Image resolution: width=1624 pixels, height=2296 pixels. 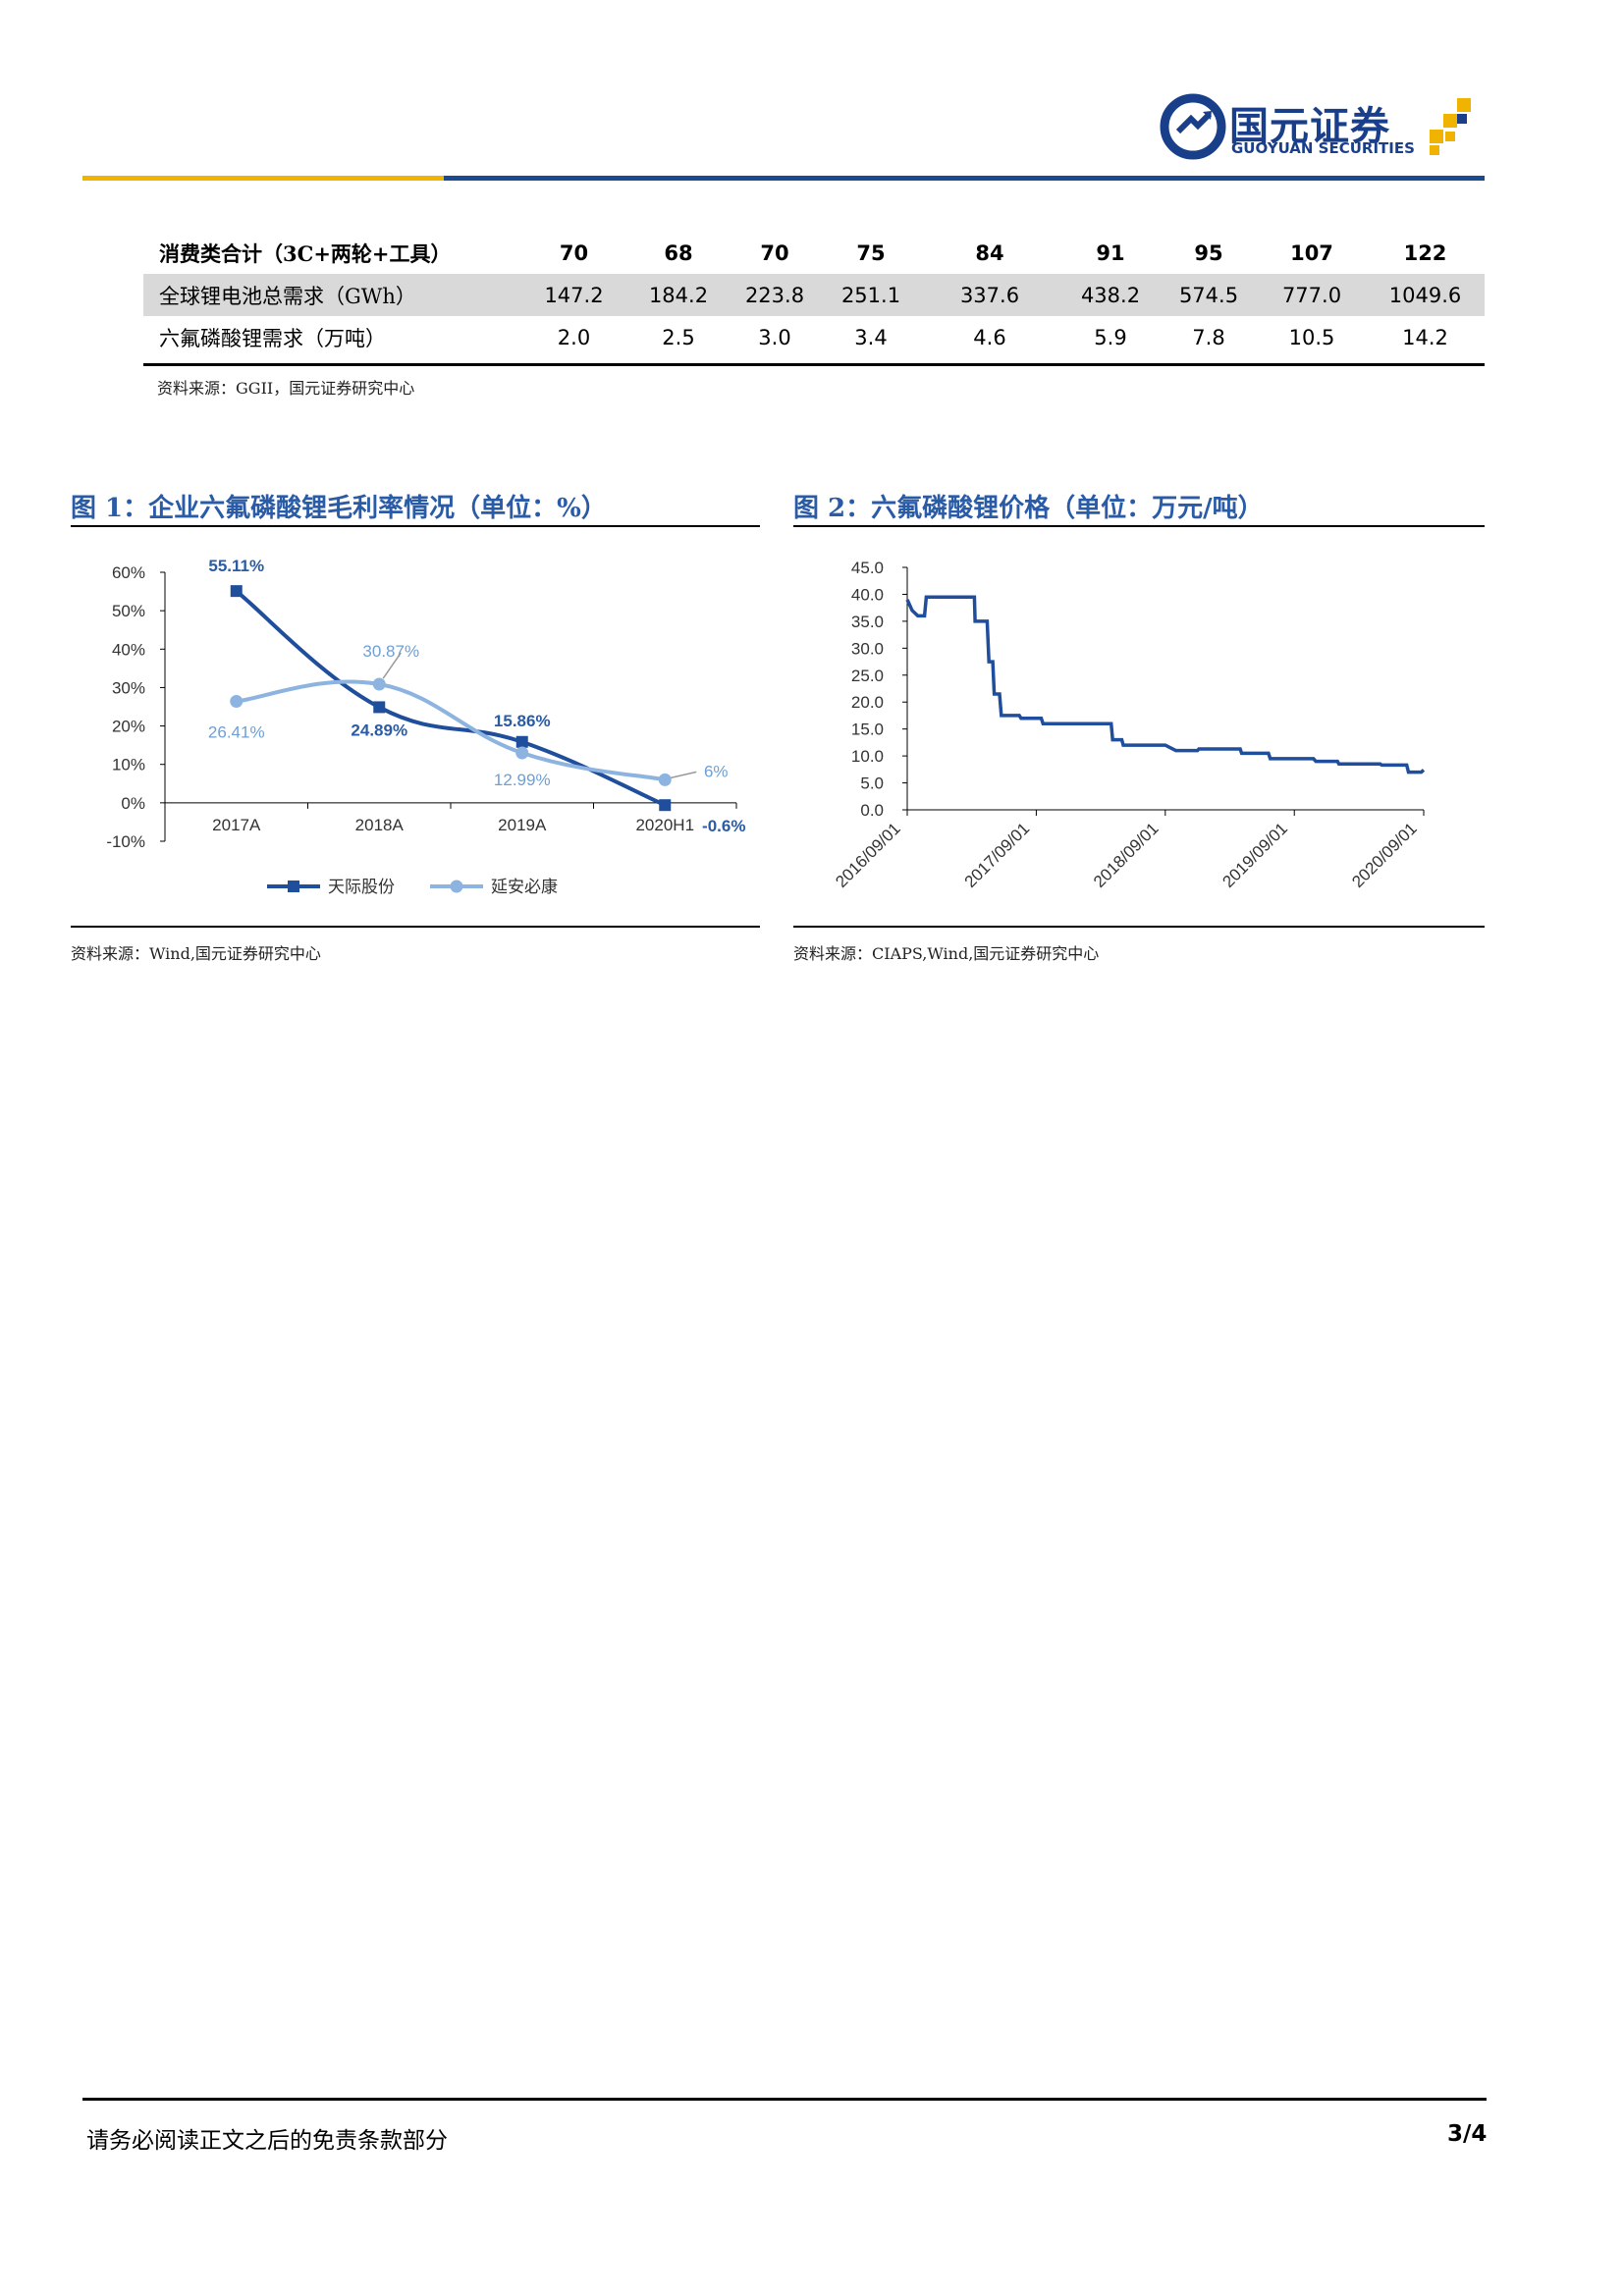 I want to click on header-rule-gold, so click(x=263, y=179).